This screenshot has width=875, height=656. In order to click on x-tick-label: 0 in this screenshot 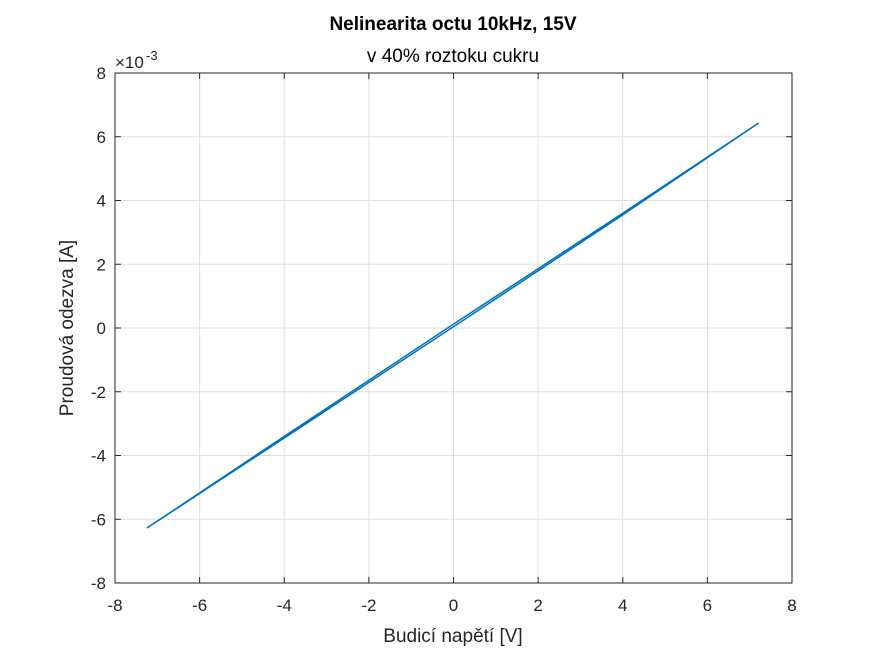, I will do `click(453, 605)`.